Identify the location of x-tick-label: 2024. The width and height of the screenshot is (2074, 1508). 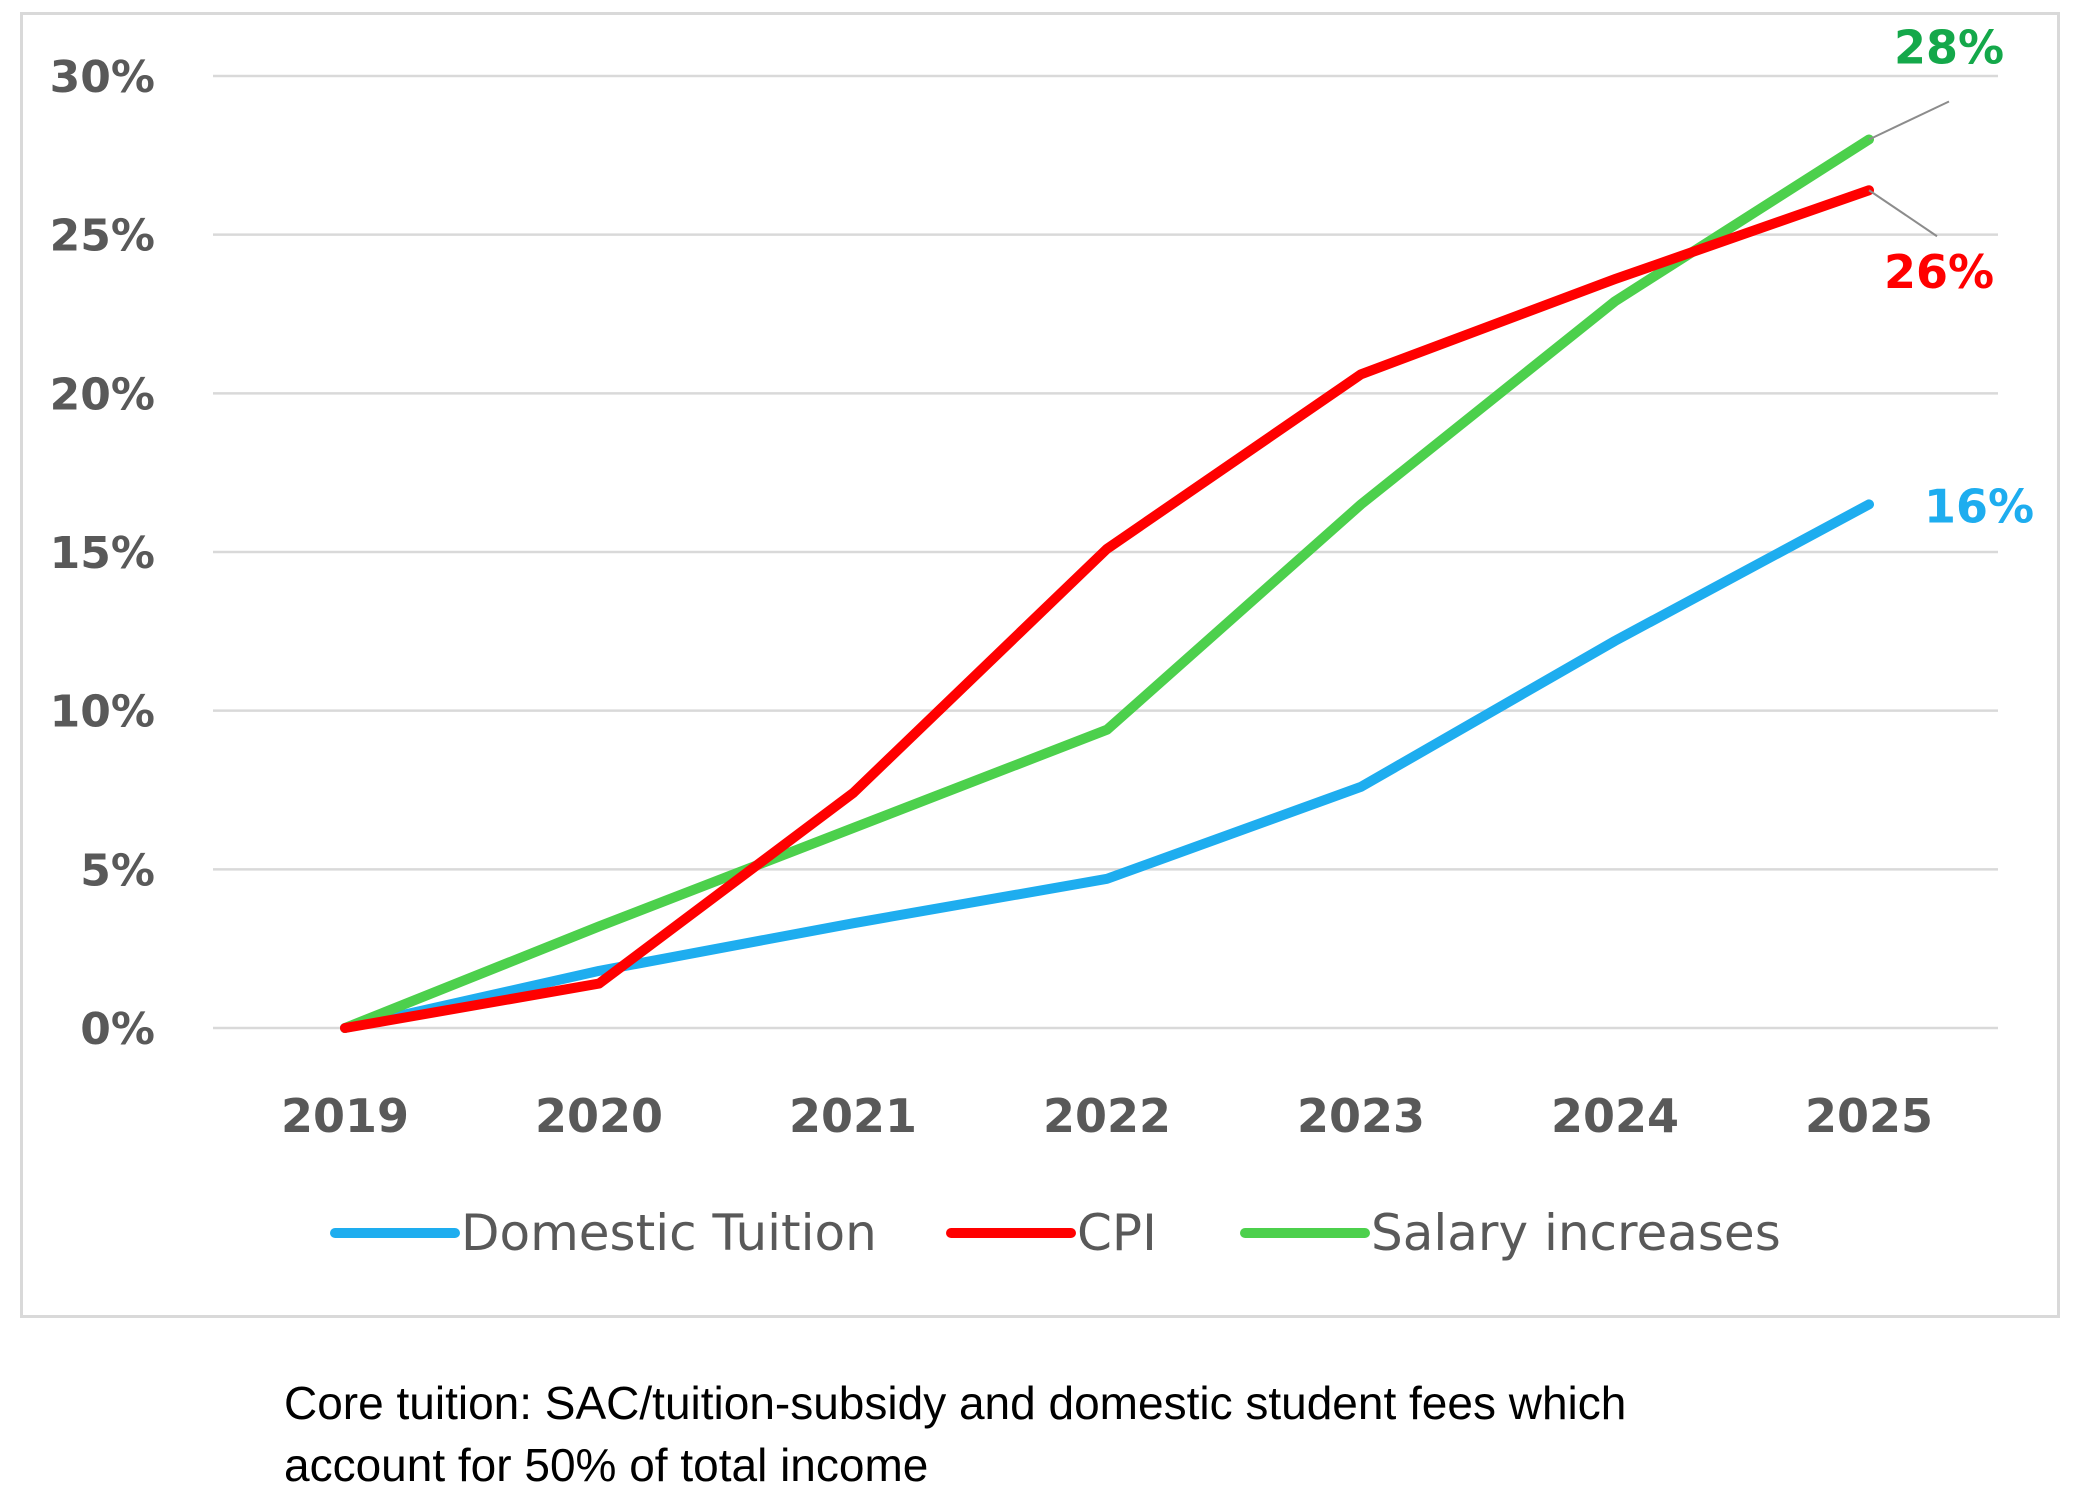
(1615, 1116).